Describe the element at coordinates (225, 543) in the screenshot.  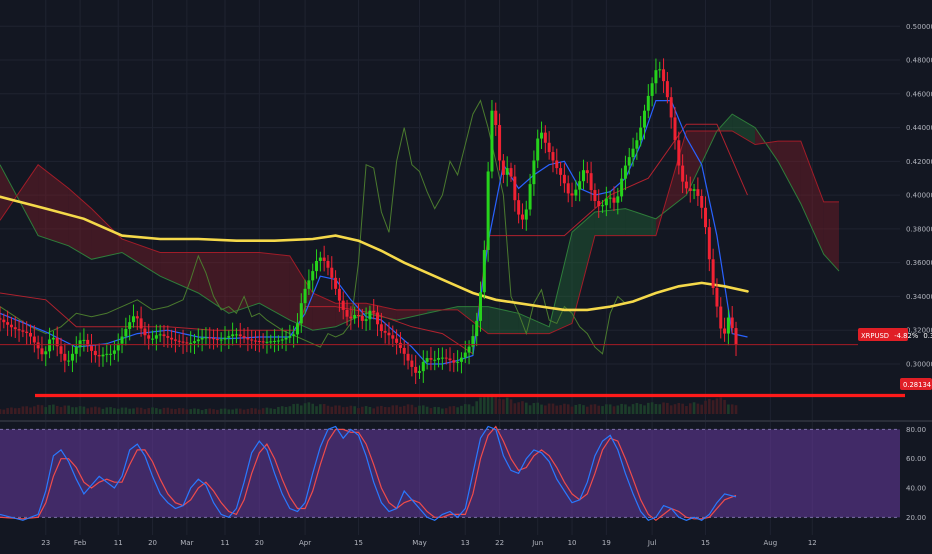
I see `time-tick-label: 11` at that location.